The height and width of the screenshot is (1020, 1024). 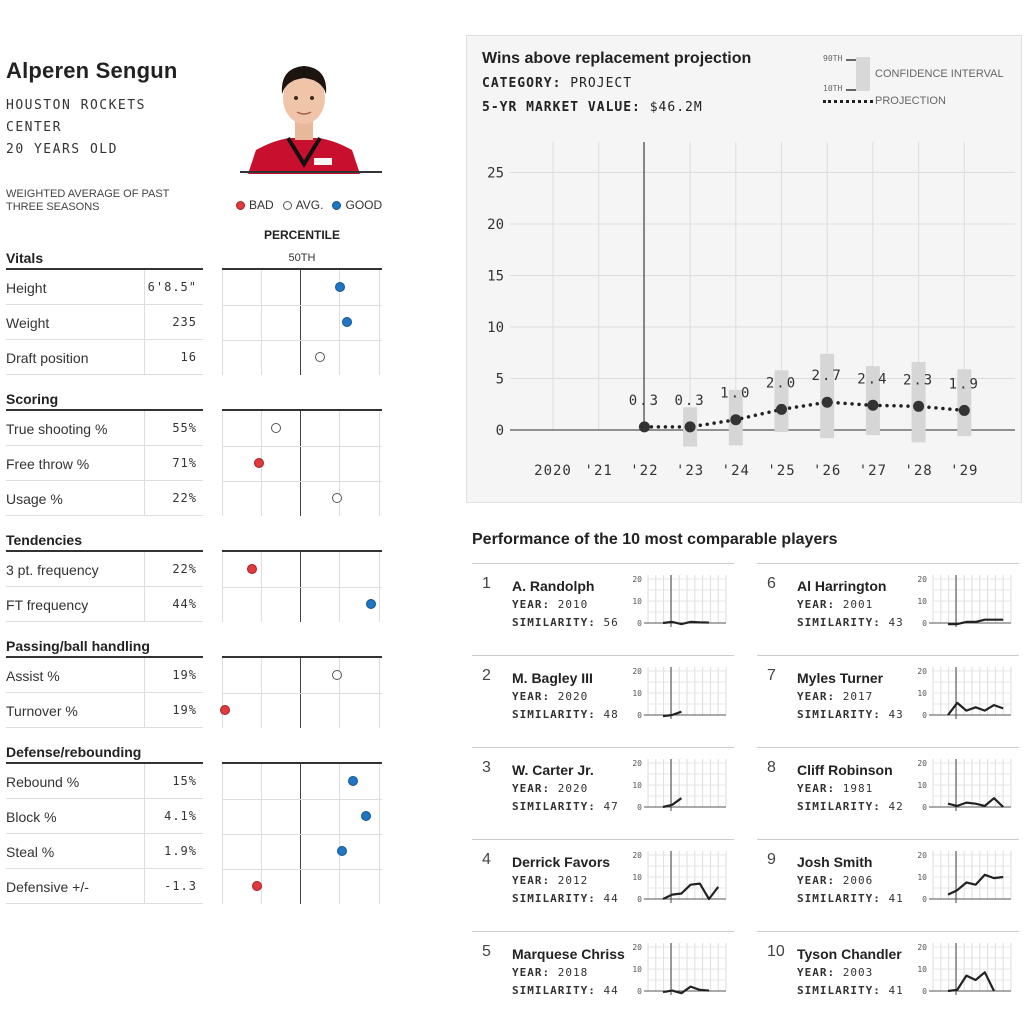 What do you see at coordinates (486, 583) in the screenshot?
I see `comparable-rank: 1` at bounding box center [486, 583].